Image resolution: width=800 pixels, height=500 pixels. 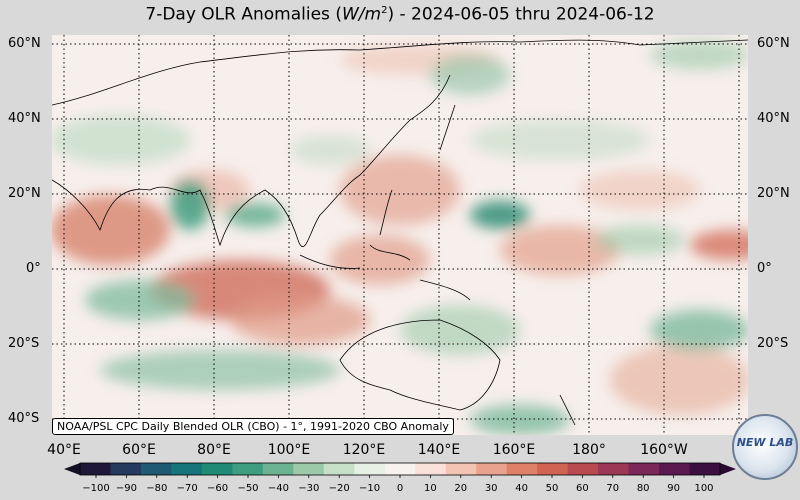 What do you see at coordinates (773, 43) in the screenshot?
I see `lat-label-right-60n: 60°N` at bounding box center [773, 43].